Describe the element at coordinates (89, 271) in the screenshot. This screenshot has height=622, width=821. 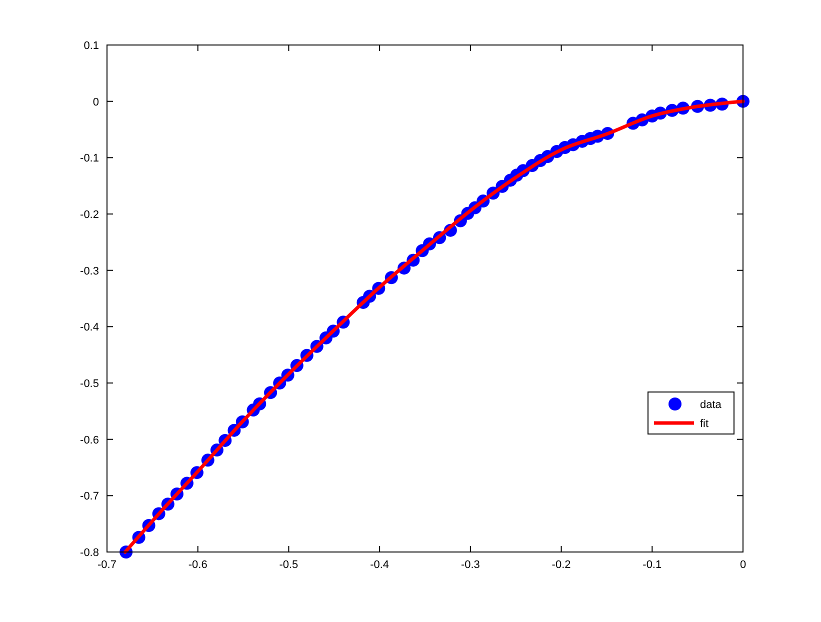
I see `y-tick-label: -0.3` at that location.